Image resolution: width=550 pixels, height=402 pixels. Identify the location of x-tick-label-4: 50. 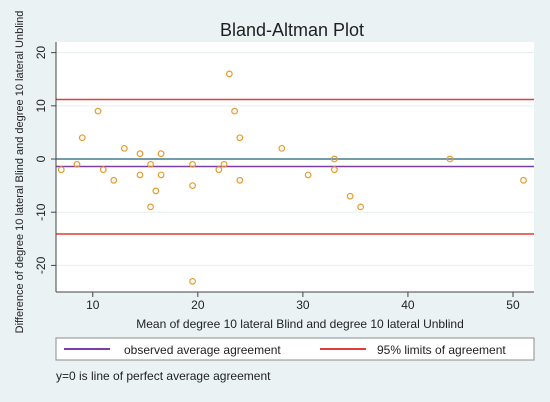
(513, 305).